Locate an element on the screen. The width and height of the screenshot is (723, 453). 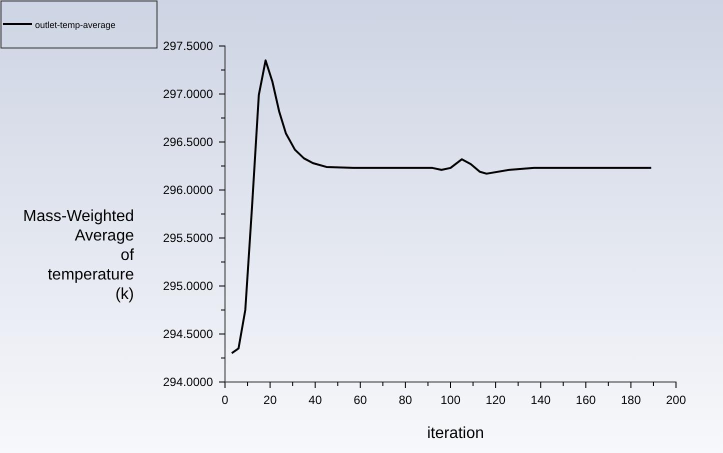
x-tick-label: 200 is located at coordinates (676, 400).